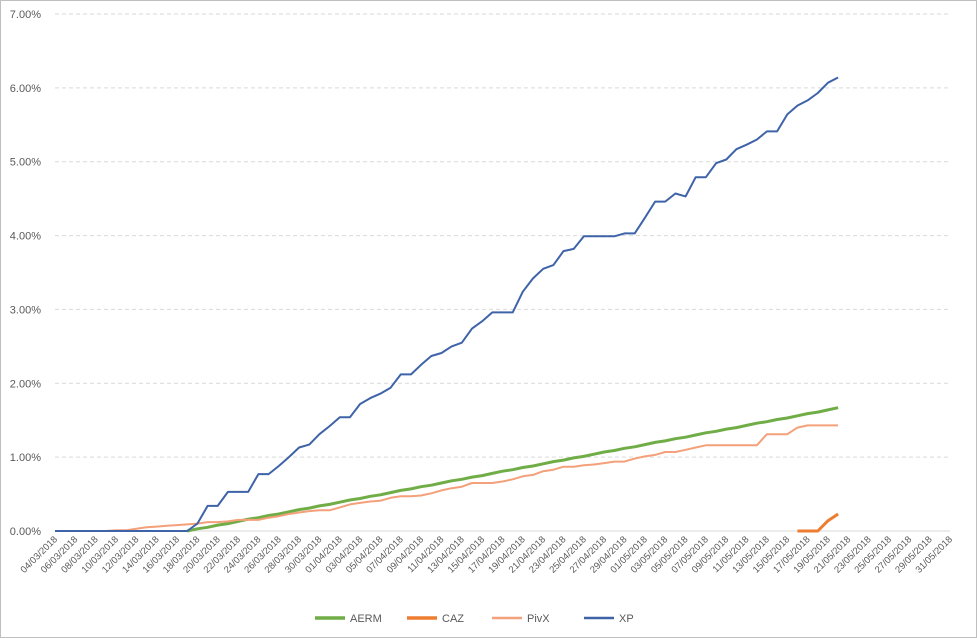 This screenshot has height=638, width=977. What do you see at coordinates (538, 619) in the screenshot?
I see `legend-label: PivX` at bounding box center [538, 619].